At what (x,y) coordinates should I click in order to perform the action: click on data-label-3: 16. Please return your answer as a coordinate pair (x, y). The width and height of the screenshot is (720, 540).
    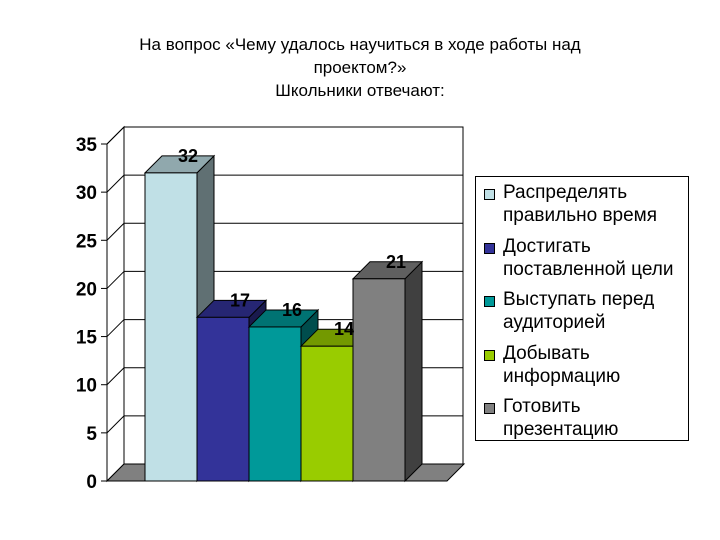
    Looking at the image, I should click on (292, 310).